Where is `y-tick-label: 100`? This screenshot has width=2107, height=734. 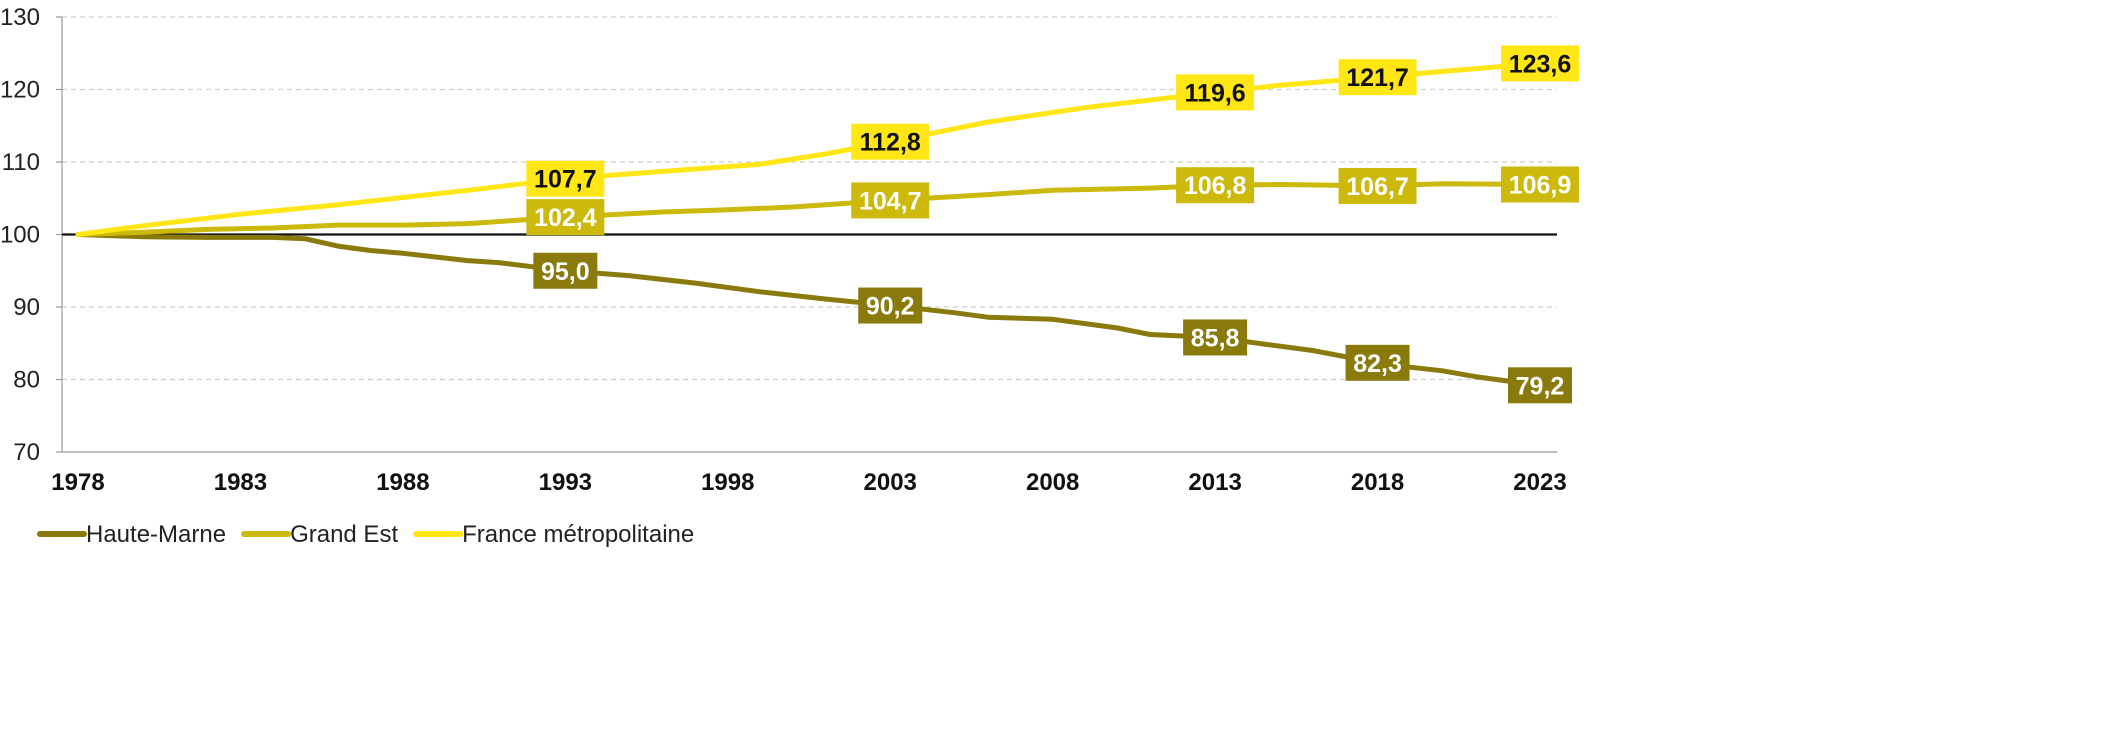 y-tick-label: 100 is located at coordinates (20, 235).